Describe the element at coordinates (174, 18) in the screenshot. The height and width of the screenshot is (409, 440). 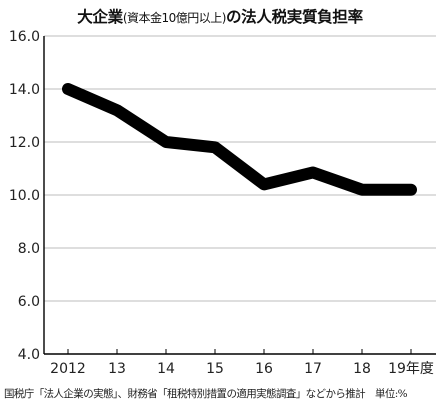
I see `chart-title-subtitle: (資本金10億円以上)` at that location.